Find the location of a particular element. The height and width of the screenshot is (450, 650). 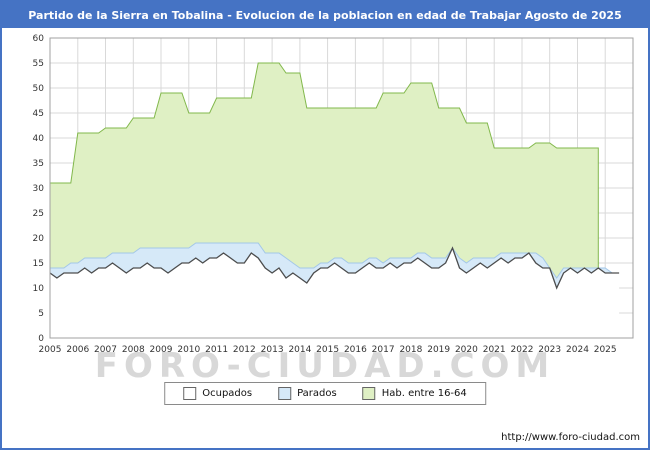

svg-text: 2025 is located at coordinates (605, 350).